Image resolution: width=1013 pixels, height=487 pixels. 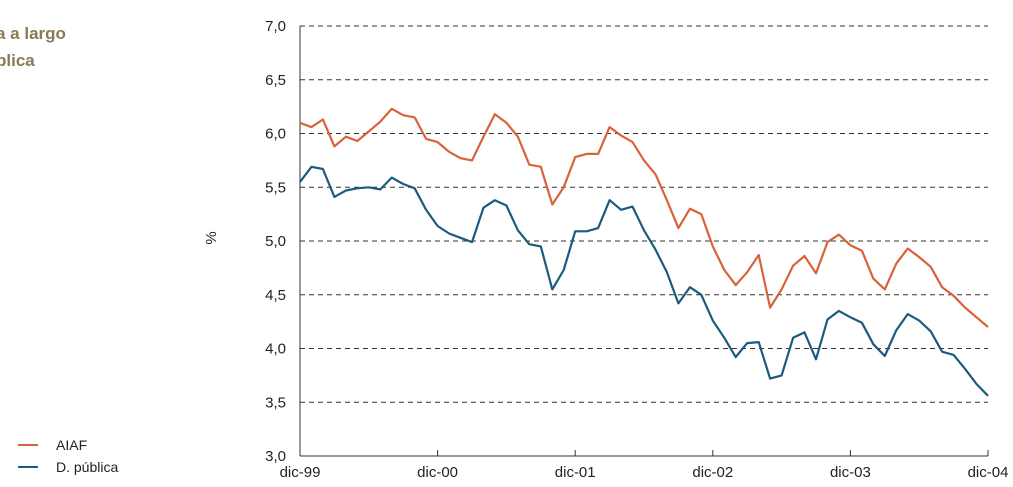 I want to click on y-axis-label: %, so click(x=211, y=237).